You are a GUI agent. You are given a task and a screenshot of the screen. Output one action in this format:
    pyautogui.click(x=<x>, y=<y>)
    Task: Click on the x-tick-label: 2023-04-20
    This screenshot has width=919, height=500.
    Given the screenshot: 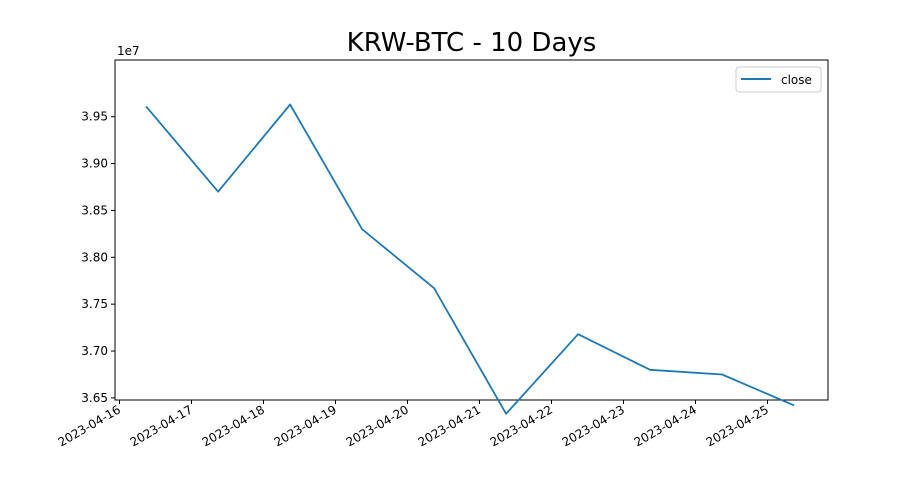 What is the action you would take?
    pyautogui.click(x=377, y=425)
    